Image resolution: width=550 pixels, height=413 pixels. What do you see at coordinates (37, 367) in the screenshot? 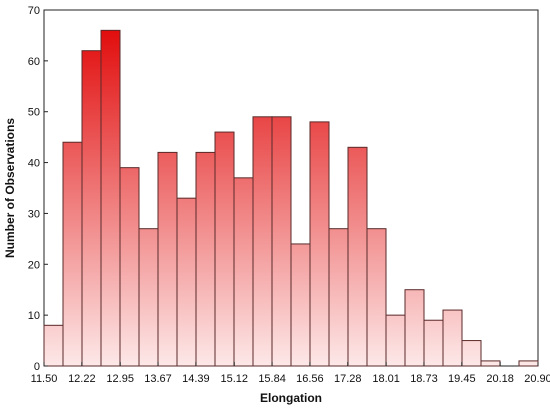
I see `y-tick-label: 0` at bounding box center [37, 367].